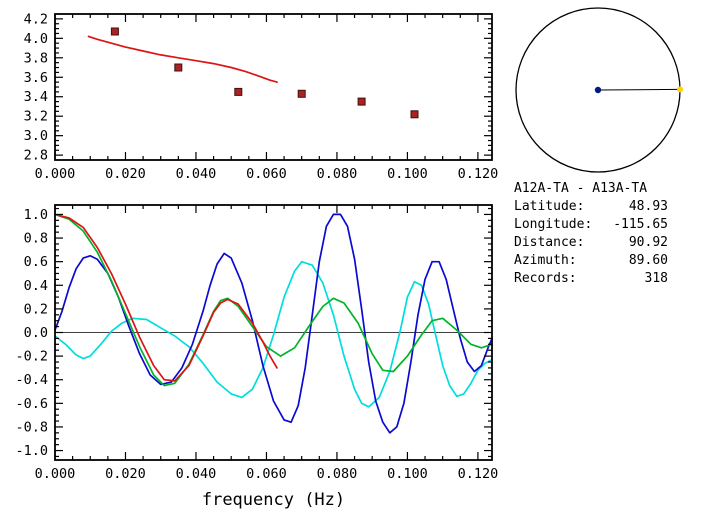 The height and width of the screenshot is (519, 702). What do you see at coordinates (36, 39) in the screenshot?
I see `tick-label: 4.0` at bounding box center [36, 39].